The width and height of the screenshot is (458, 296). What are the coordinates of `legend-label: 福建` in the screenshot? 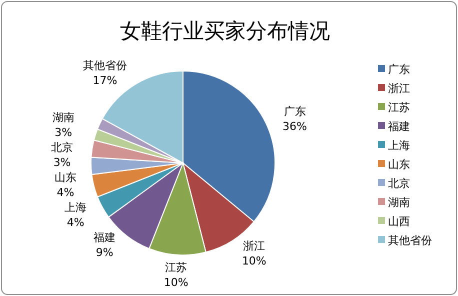 It's located at (399, 126).